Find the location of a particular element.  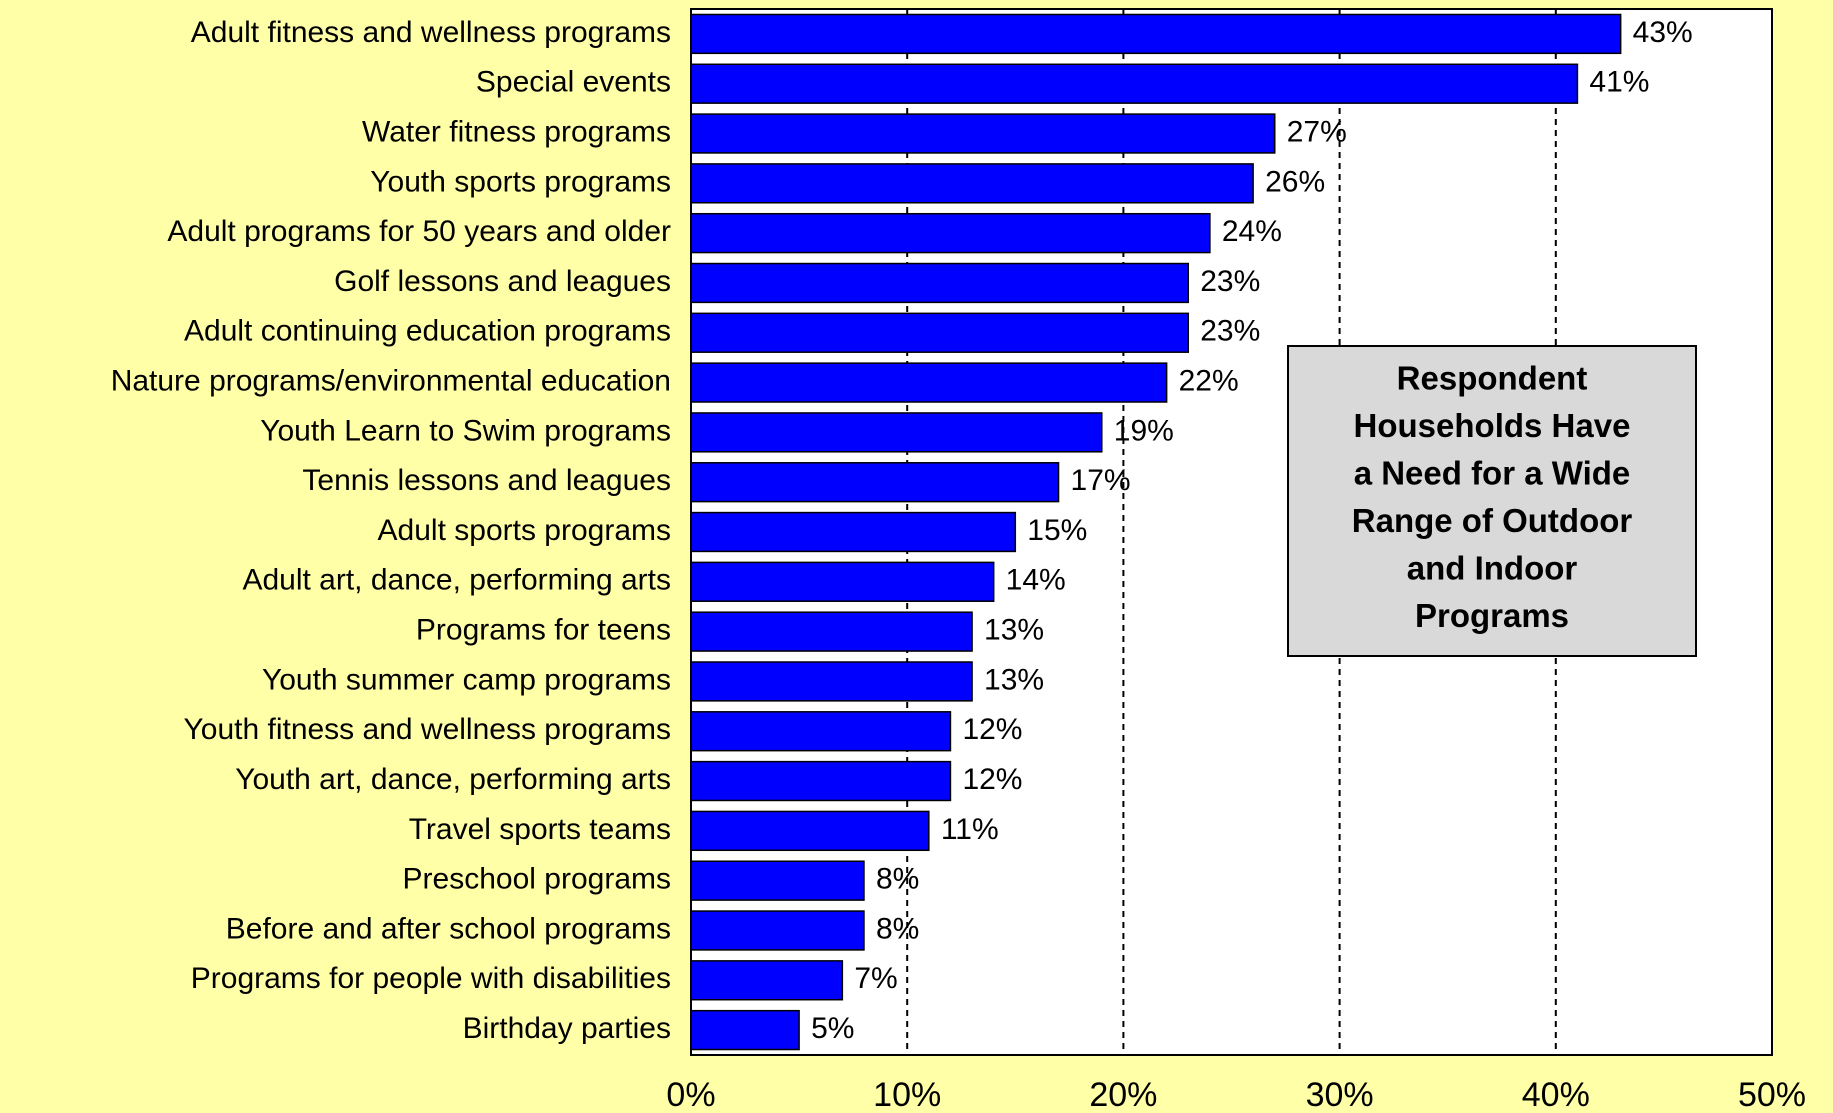

x-tick-label: 20% is located at coordinates (1123, 1094).